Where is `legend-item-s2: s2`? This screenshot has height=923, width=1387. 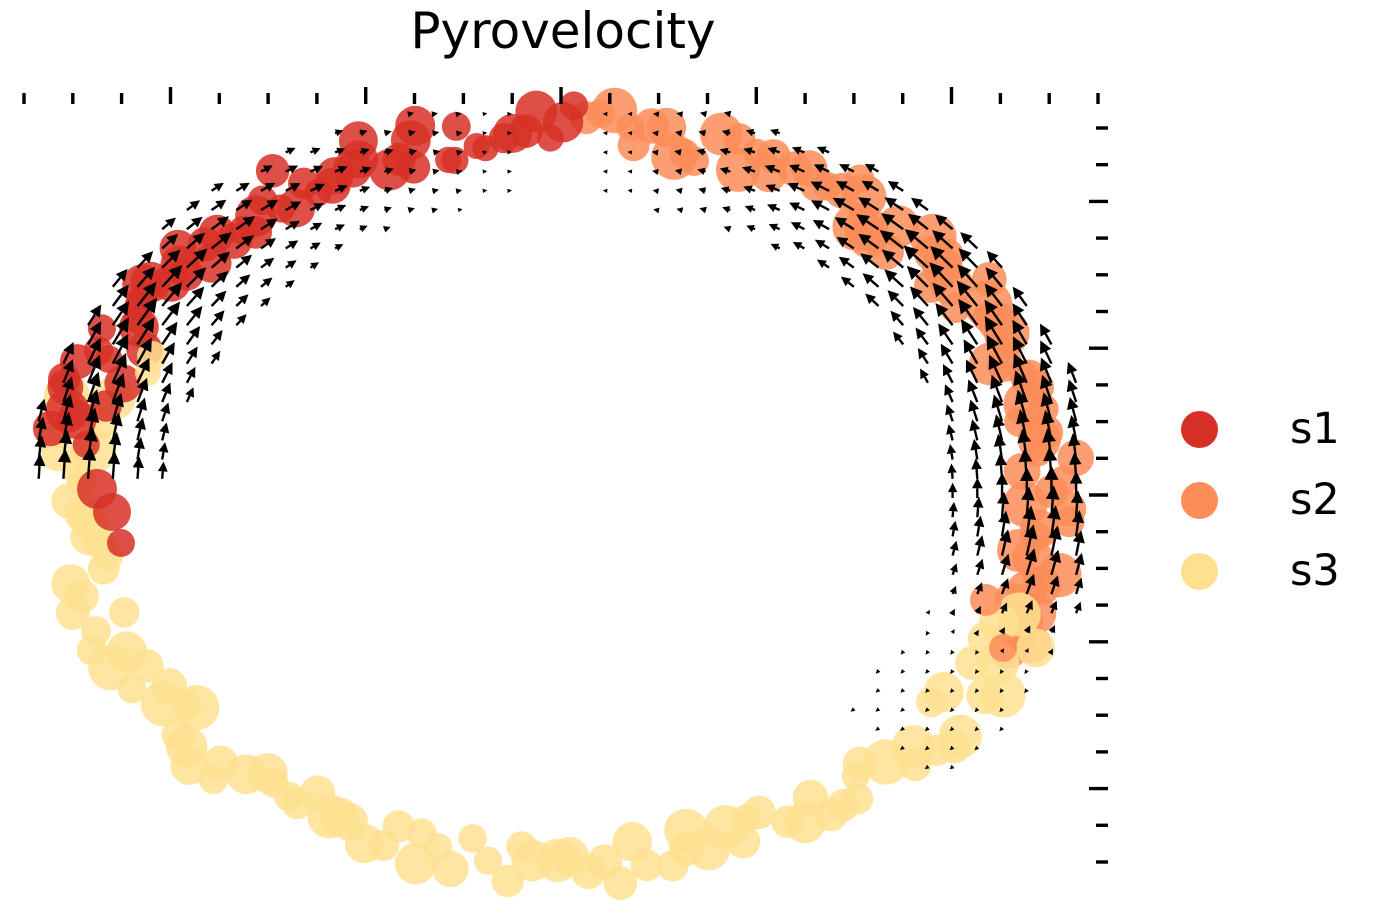 legend-item-s2: s2 is located at coordinates (1260, 500).